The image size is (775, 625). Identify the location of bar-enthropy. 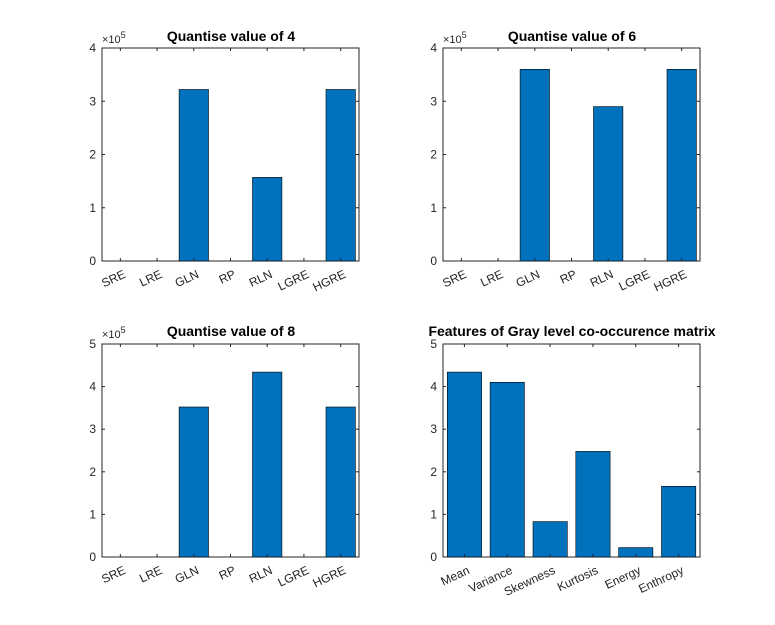
(679, 521).